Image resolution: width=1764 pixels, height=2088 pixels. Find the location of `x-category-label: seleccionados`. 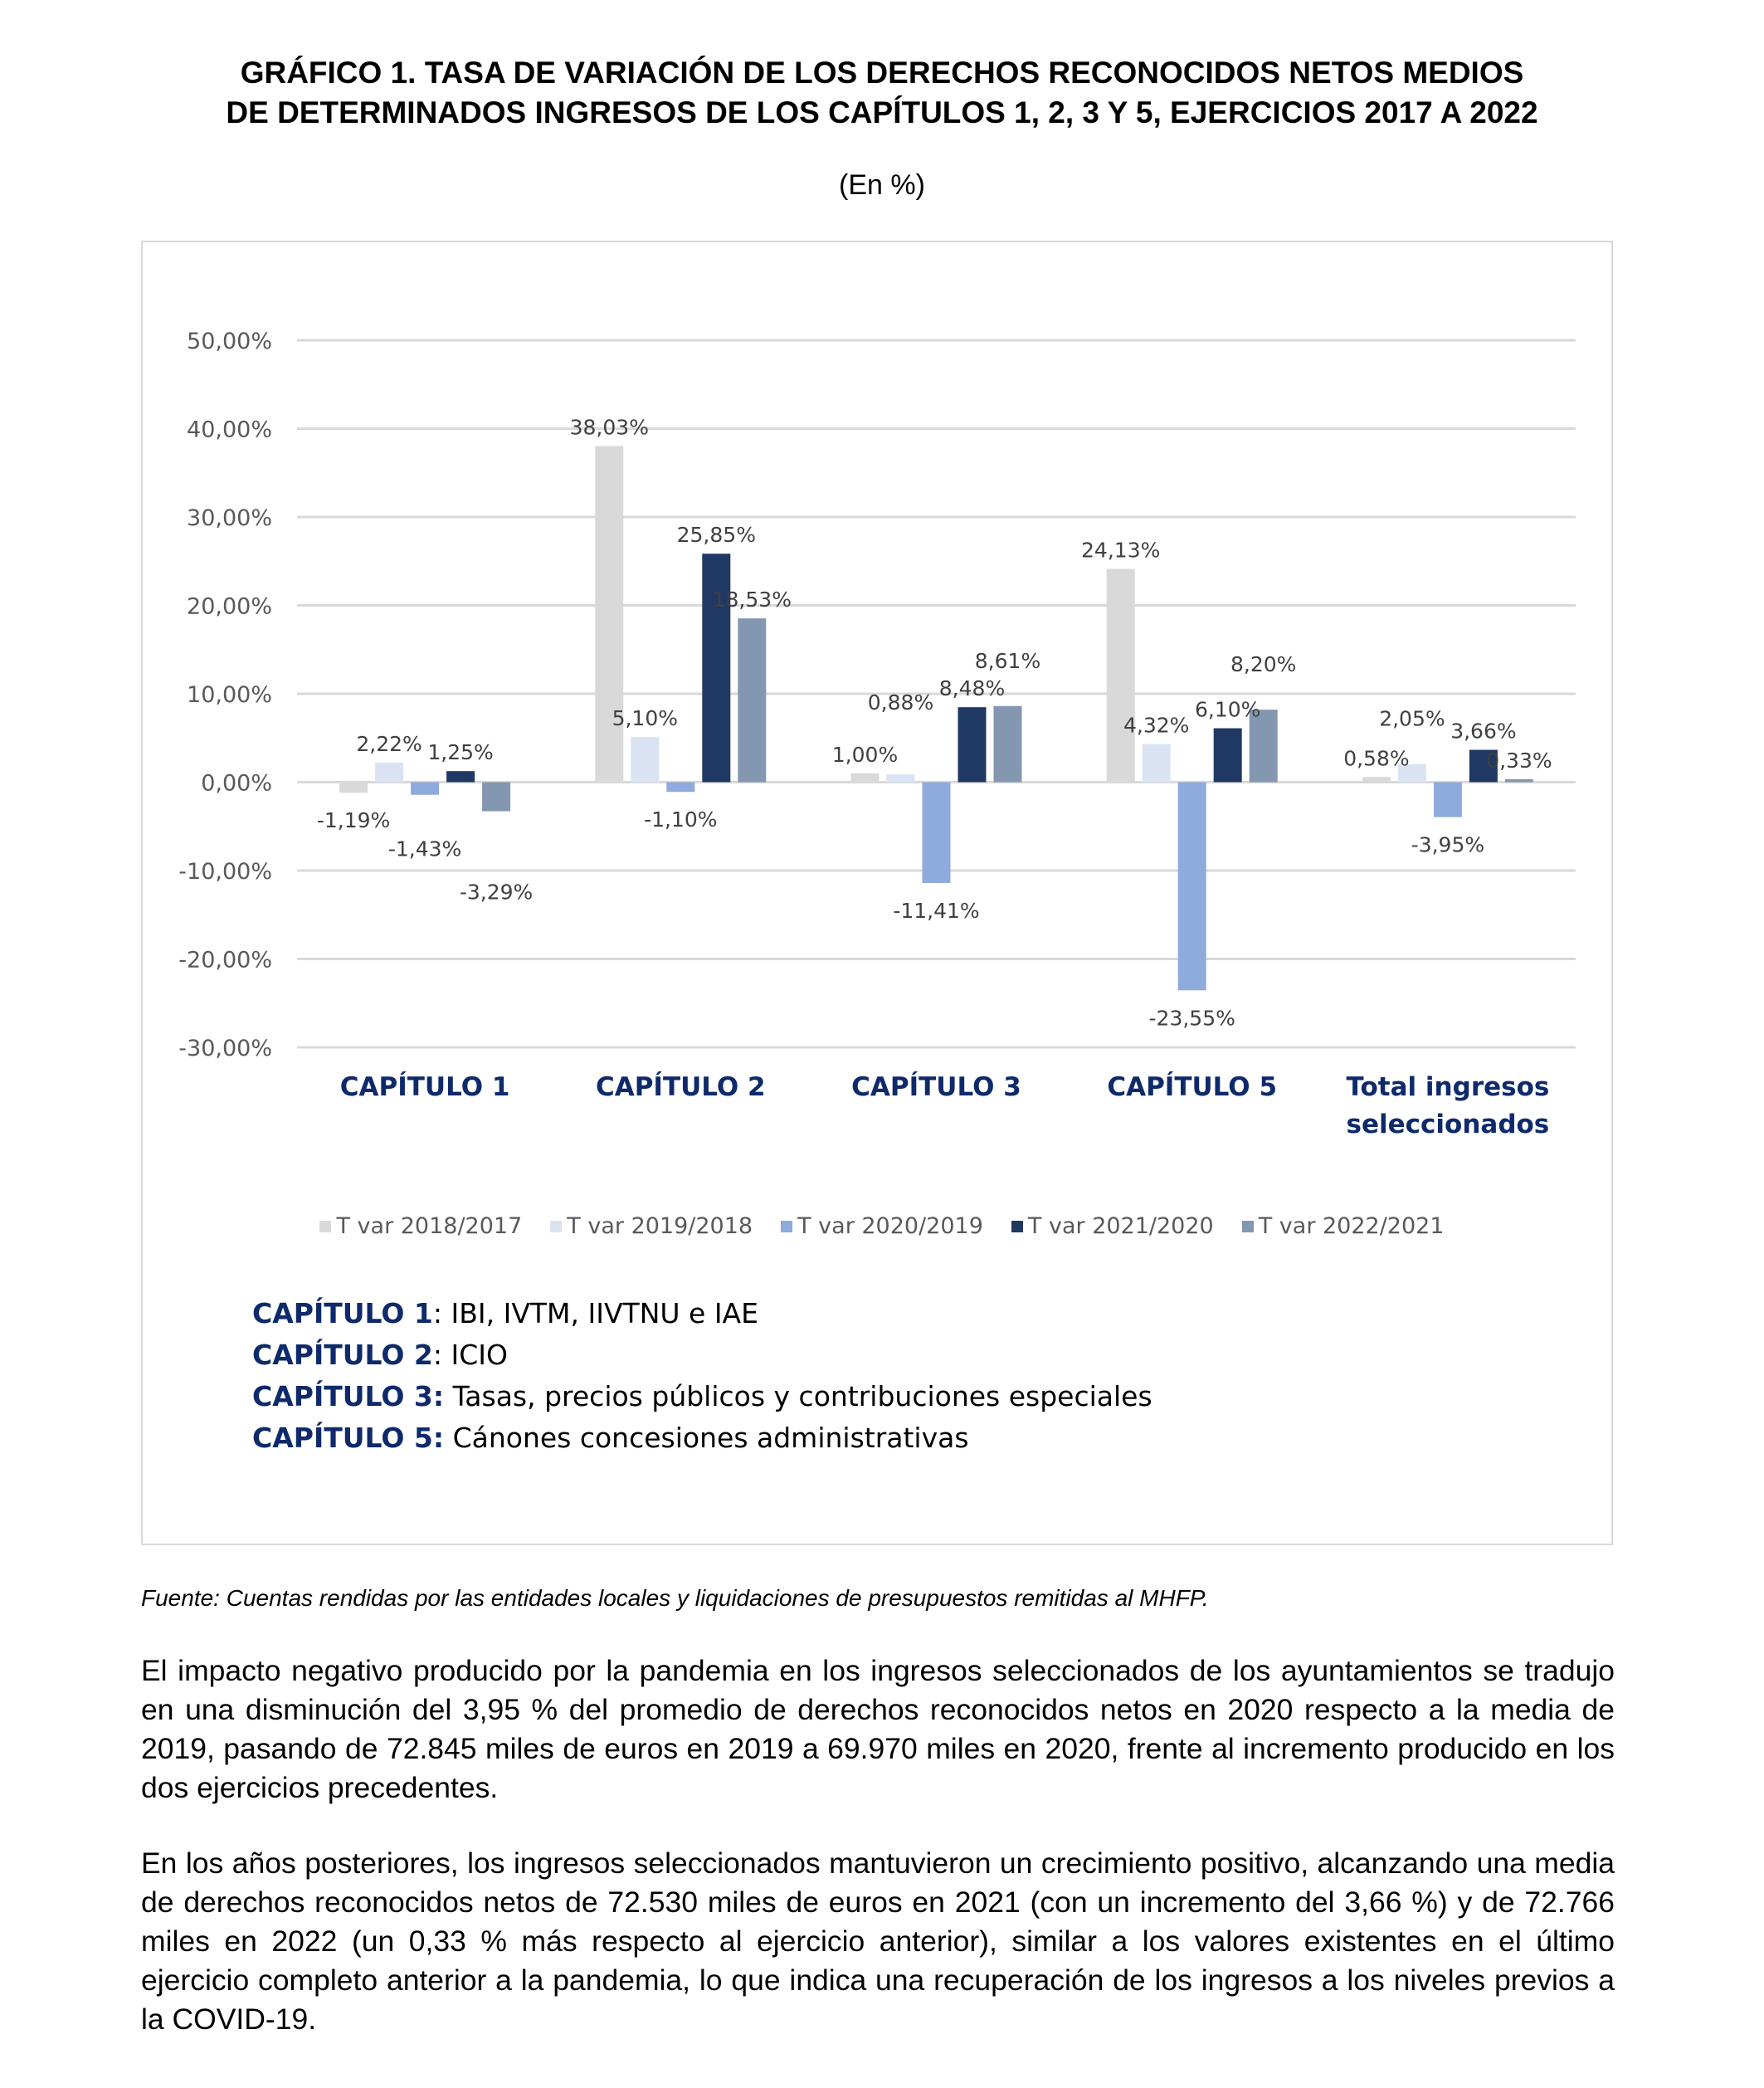

x-category-label: seleccionados is located at coordinates (1448, 1124).